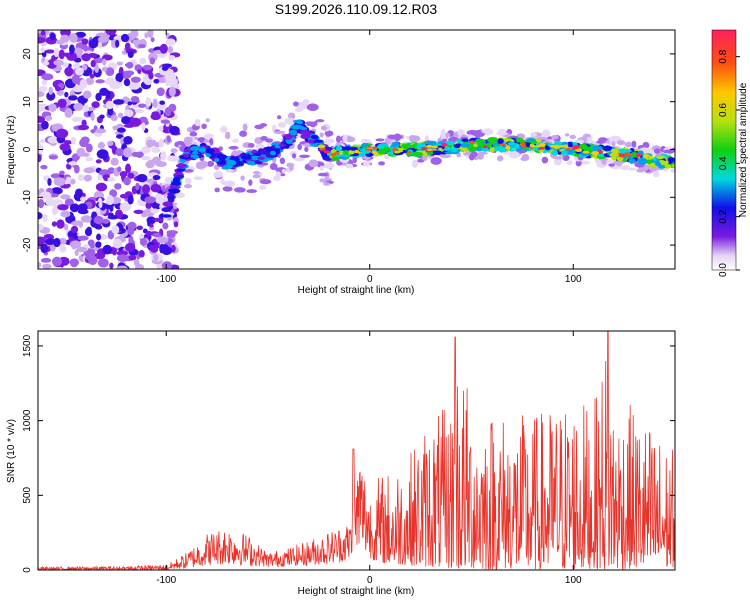 This screenshot has width=750, height=600. What do you see at coordinates (573, 580) in the screenshot?
I see `snr-xtick-label: 100` at bounding box center [573, 580].